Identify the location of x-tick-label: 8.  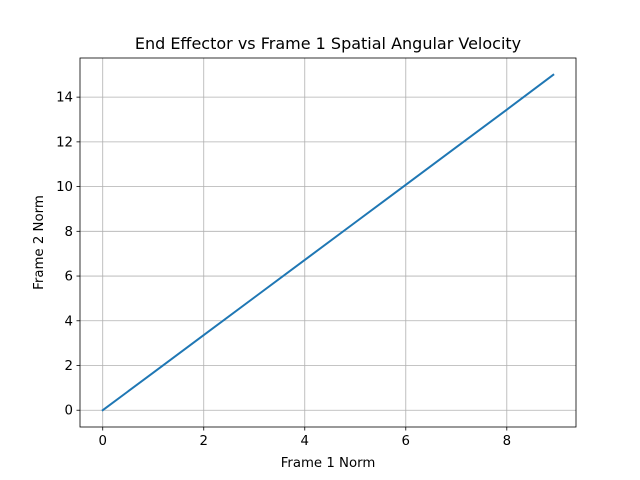
(507, 441).